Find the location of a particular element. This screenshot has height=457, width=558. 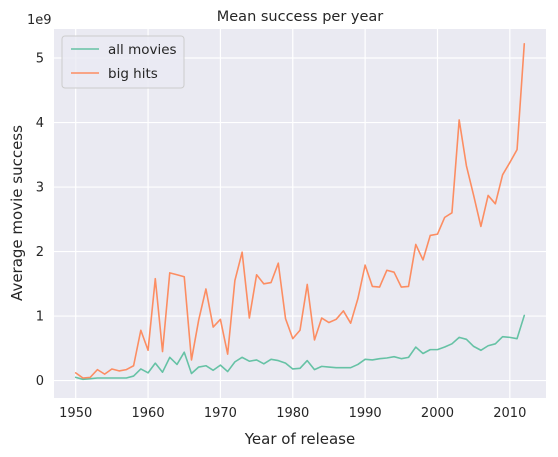

y-tick-labels: 0 1 2 3 4 5 is located at coordinates (40, 221).